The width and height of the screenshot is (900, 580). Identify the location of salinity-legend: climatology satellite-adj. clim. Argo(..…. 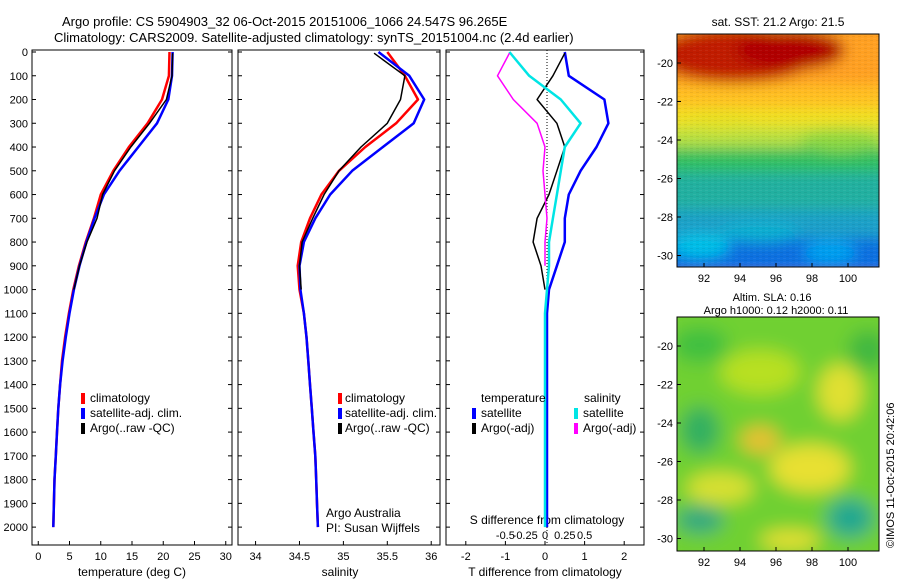
(387, 413).